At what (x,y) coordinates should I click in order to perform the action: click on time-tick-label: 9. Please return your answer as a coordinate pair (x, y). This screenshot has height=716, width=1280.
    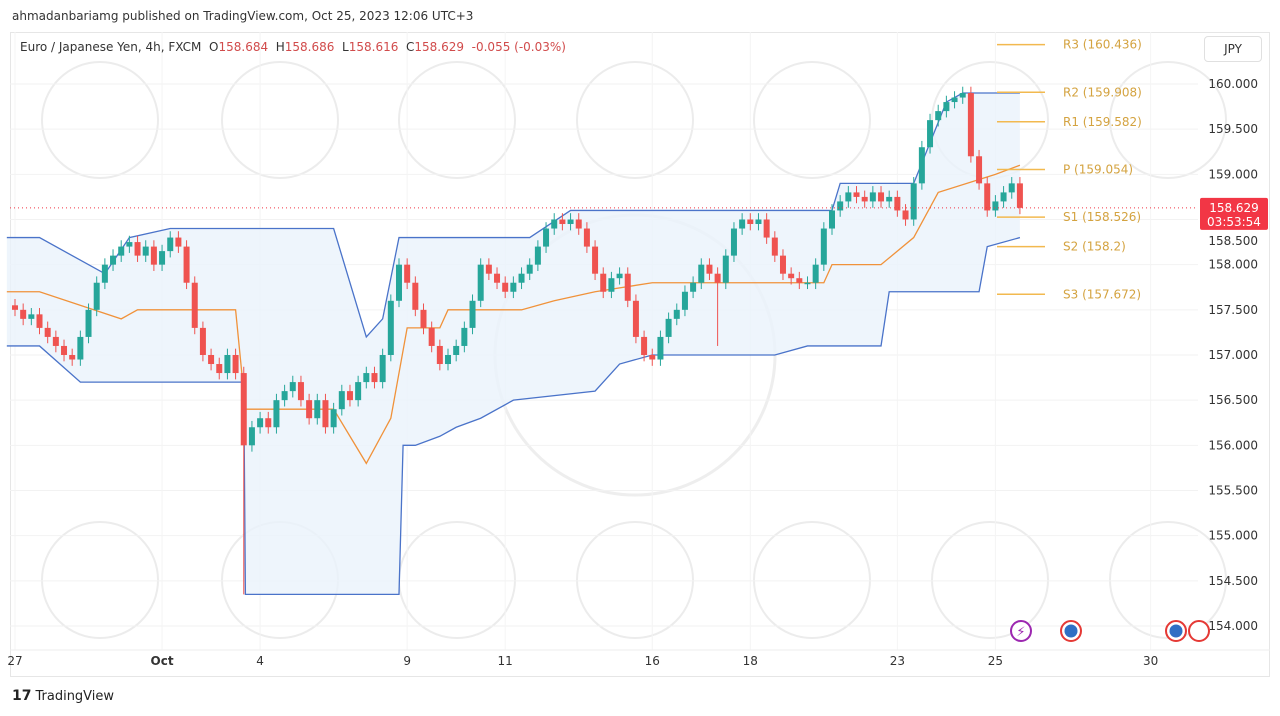
    Looking at the image, I should click on (407, 661).